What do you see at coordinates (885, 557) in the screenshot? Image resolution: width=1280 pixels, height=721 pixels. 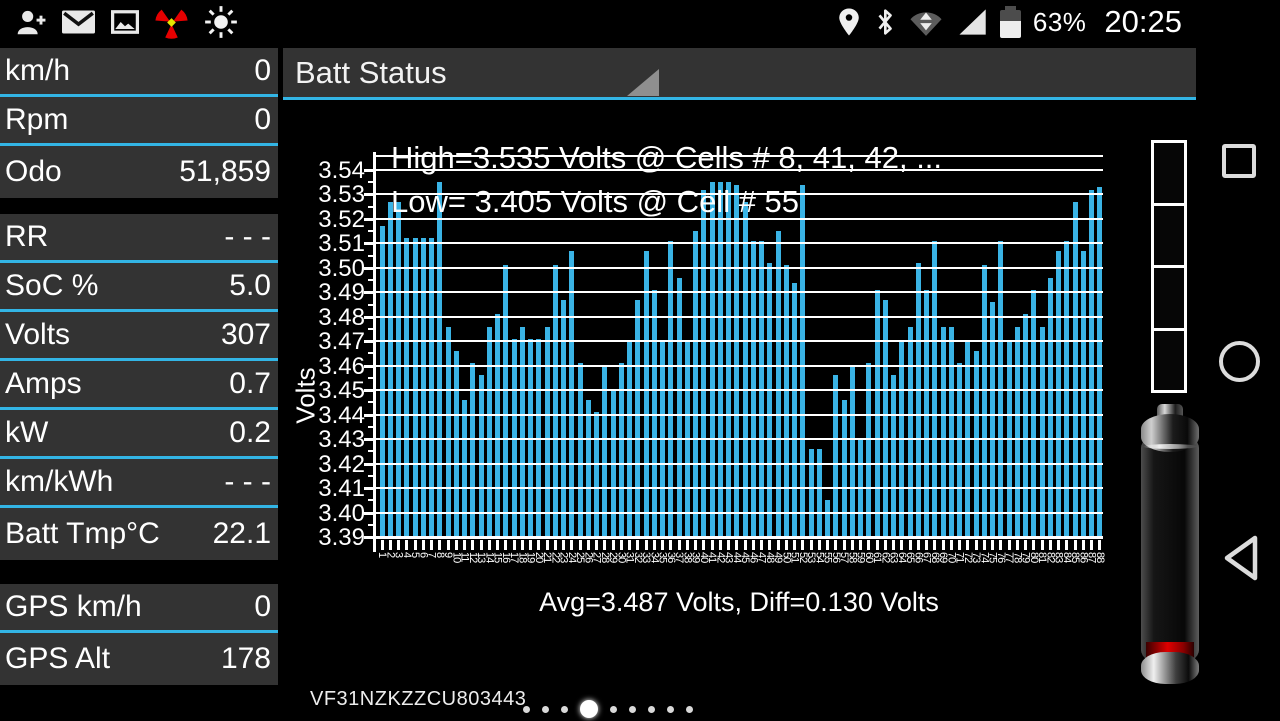 I see `x-tick-label: 62` at bounding box center [885, 557].